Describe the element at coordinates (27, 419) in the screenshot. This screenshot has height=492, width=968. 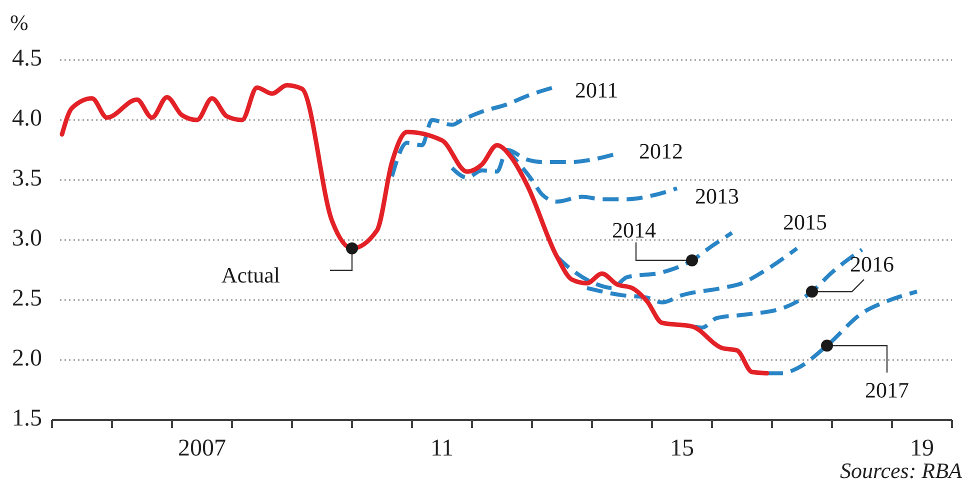
I see `y-tick-label: 1.5` at that location.